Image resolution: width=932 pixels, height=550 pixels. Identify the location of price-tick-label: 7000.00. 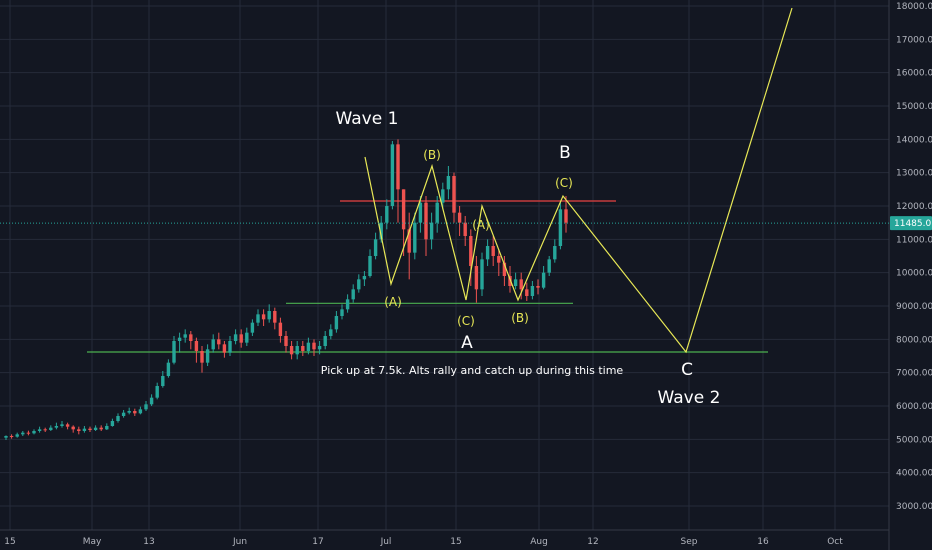
(914, 374).